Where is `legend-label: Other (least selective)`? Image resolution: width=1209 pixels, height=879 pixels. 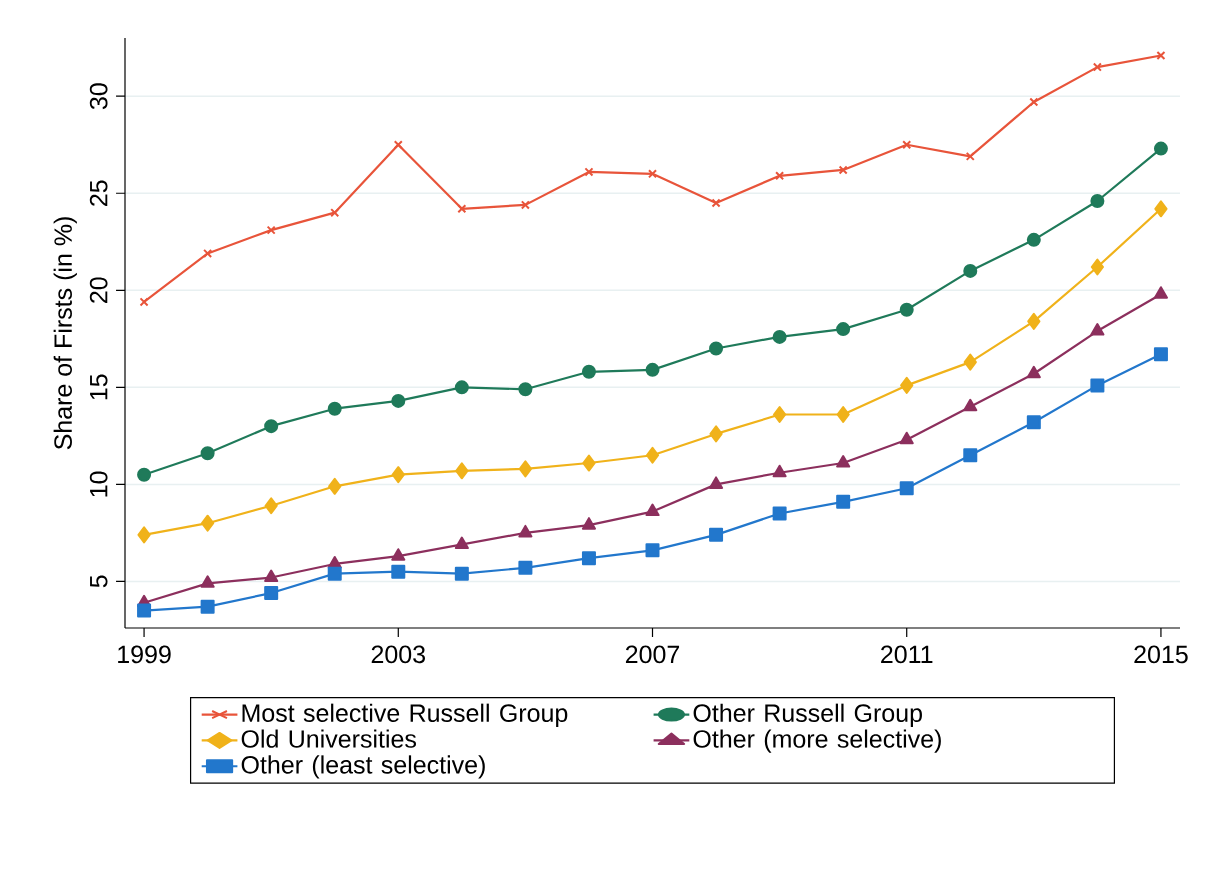
legend-label: Other (least selective) is located at coordinates (363, 767).